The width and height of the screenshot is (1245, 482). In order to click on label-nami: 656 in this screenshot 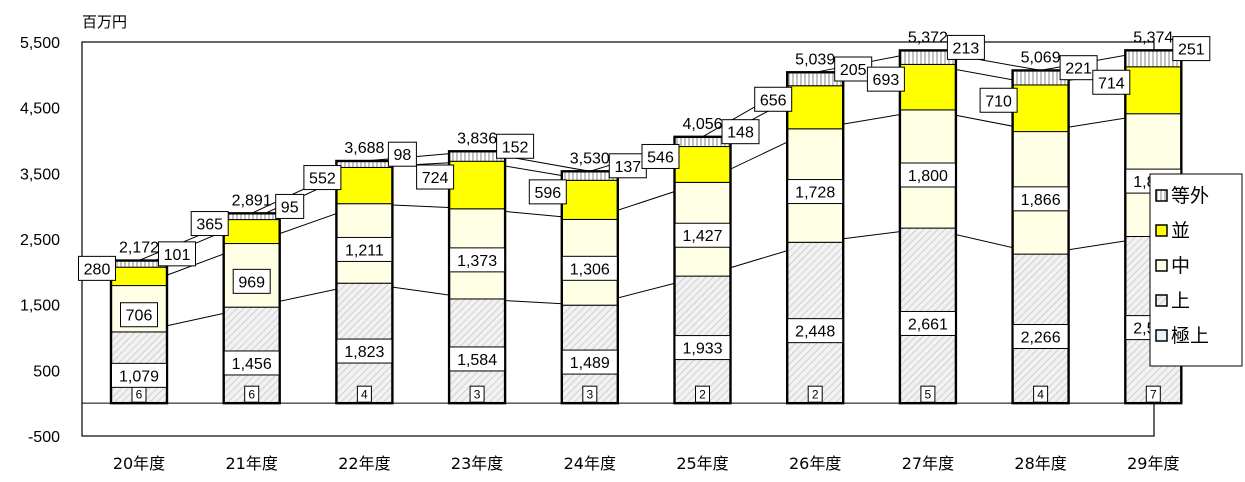, I will do `click(773, 100)`.